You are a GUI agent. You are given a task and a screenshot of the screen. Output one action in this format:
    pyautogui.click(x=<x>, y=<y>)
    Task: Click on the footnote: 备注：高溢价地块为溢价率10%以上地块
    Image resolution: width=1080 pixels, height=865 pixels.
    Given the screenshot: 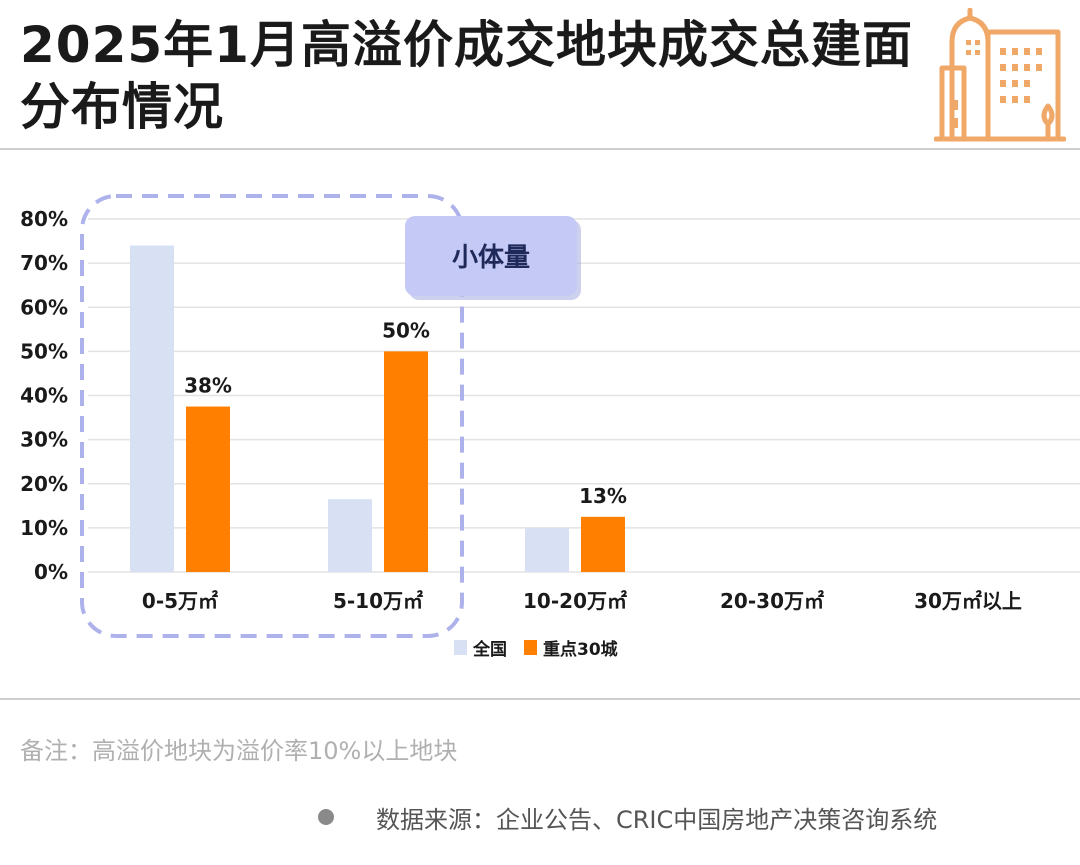 What is the action you would take?
    pyautogui.click(x=239, y=751)
    